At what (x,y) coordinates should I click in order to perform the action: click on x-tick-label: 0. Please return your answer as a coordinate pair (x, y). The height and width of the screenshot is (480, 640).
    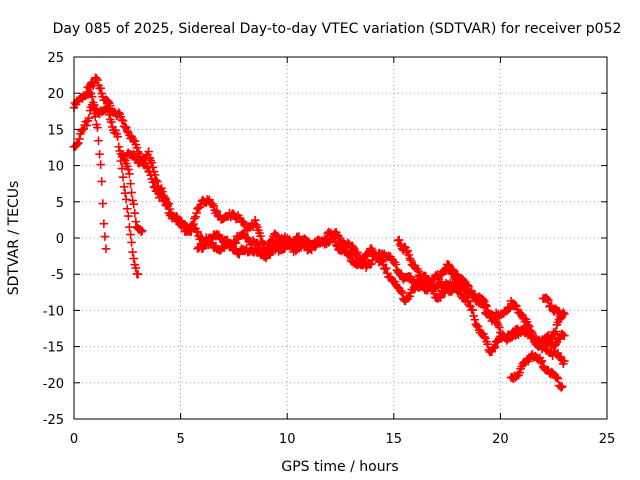
    Looking at the image, I should click on (74, 439).